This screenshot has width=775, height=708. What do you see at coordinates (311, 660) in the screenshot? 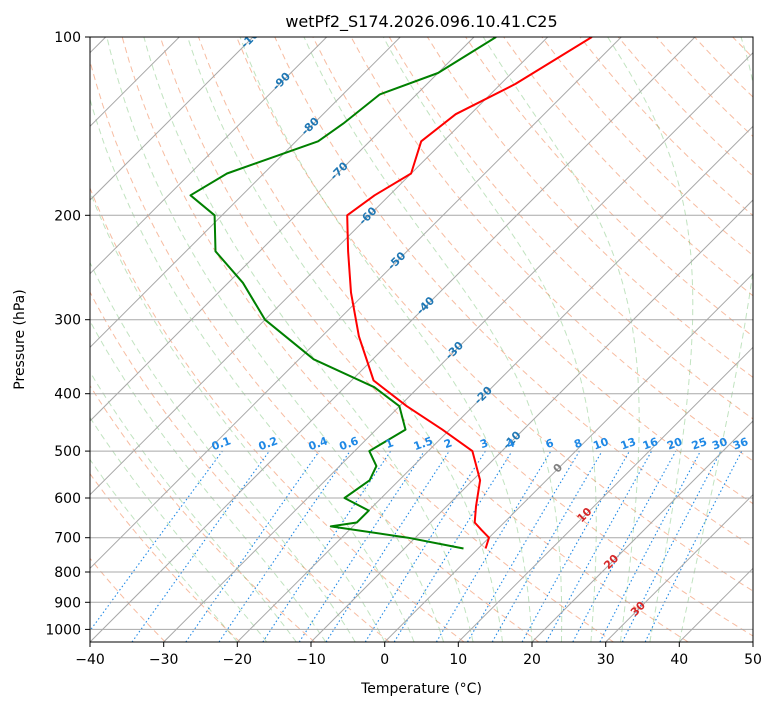
I see `x-tick-label: −10` at bounding box center [311, 660].